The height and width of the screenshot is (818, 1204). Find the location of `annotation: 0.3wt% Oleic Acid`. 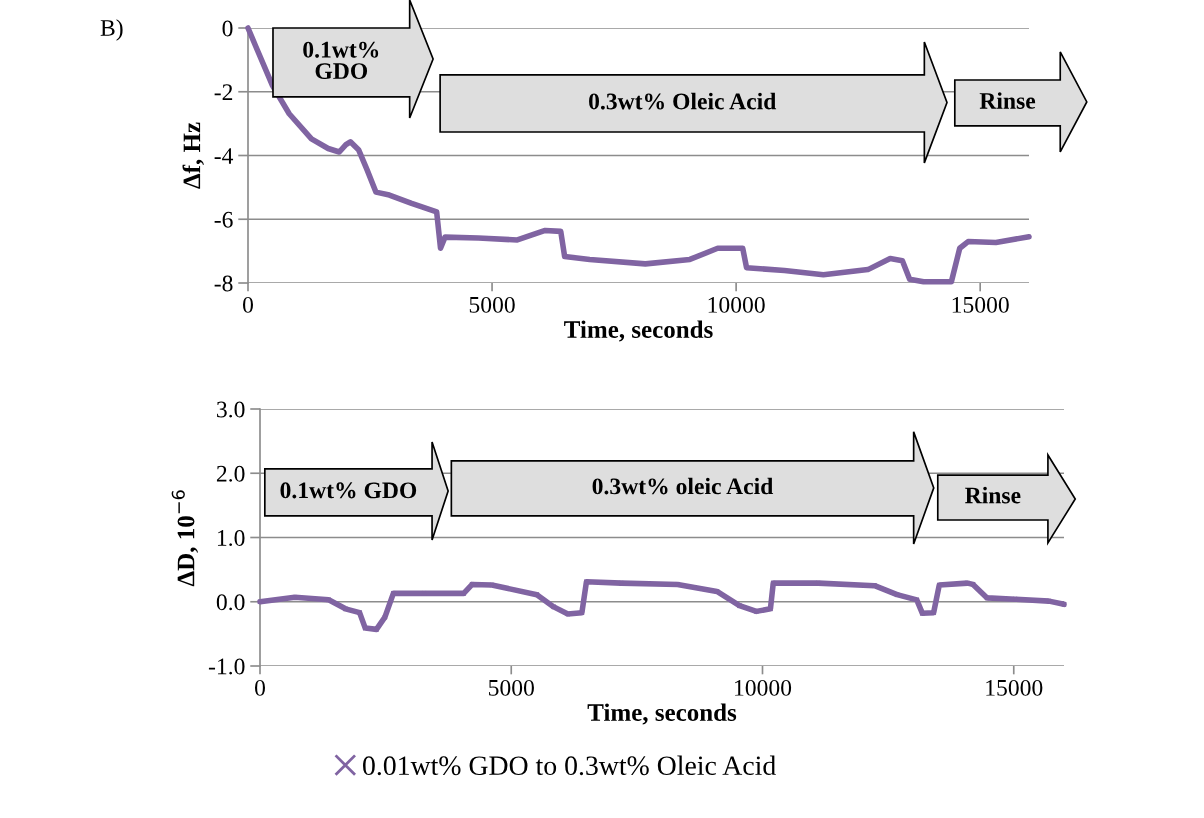

annotation: 0.3wt% Oleic Acid is located at coordinates (683, 101).